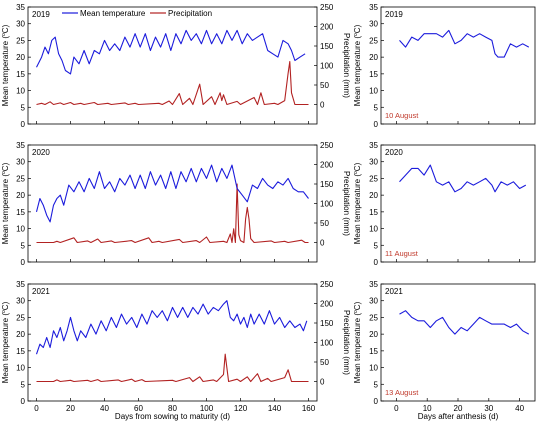 The image size is (550, 427). What do you see at coordinates (488, 408) in the screenshot?
I see `x-tick-label: 30` at bounding box center [488, 408].